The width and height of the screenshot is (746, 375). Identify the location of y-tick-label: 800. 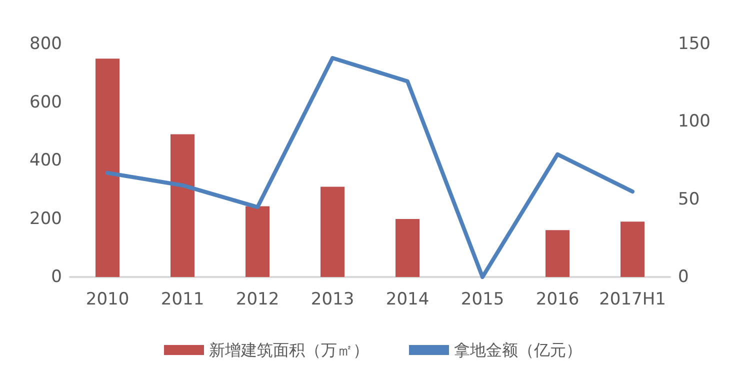
(46, 44).